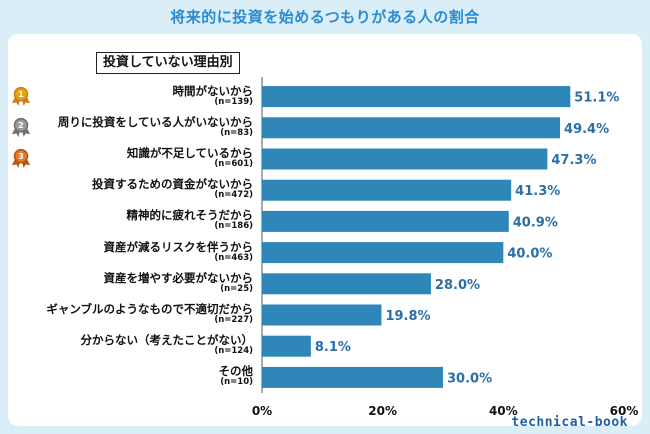 The image size is (650, 434). Describe the element at coordinates (149, 309) in the screenshot. I see `category-name: ギャンブルのようなもので不適切だから` at that location.